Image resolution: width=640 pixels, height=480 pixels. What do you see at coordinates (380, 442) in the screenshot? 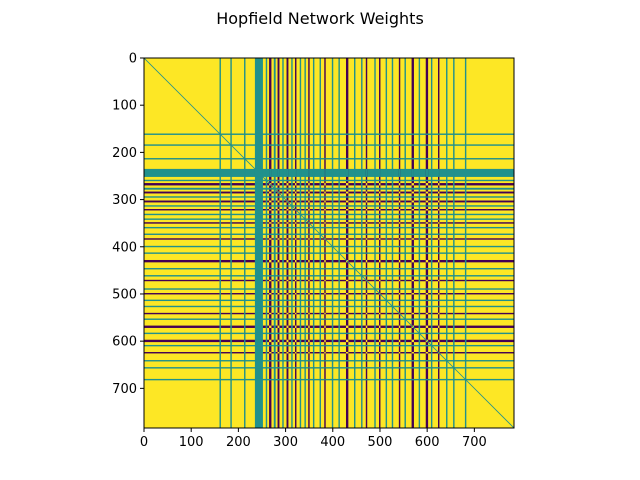
I see `x-tick-label: 500` at bounding box center [380, 442].